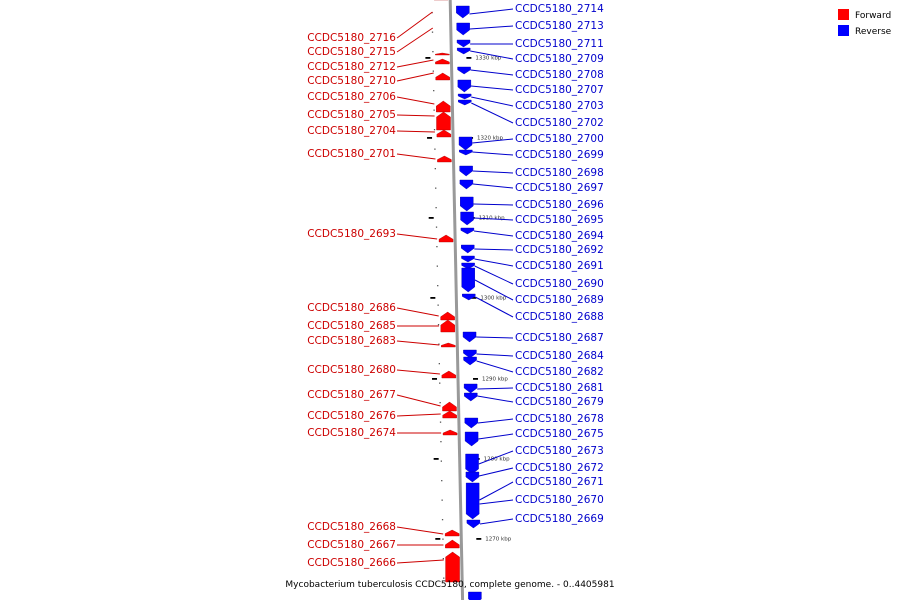  I want to click on forward-gene-label: CCDC5180_2676, so click(351, 416).